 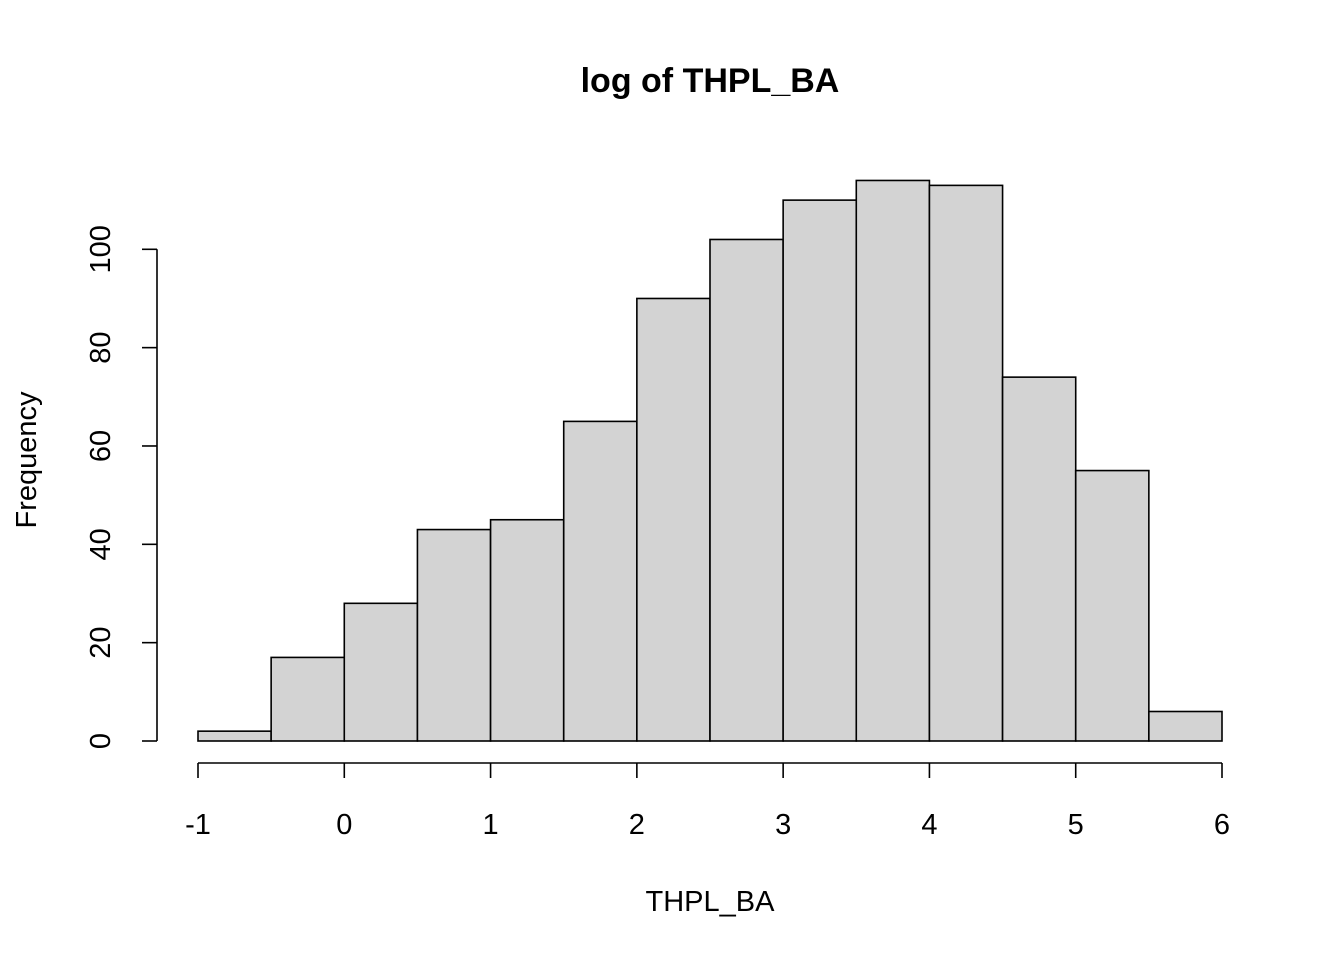 I want to click on x-tick-label: 6, so click(x=1222, y=825).